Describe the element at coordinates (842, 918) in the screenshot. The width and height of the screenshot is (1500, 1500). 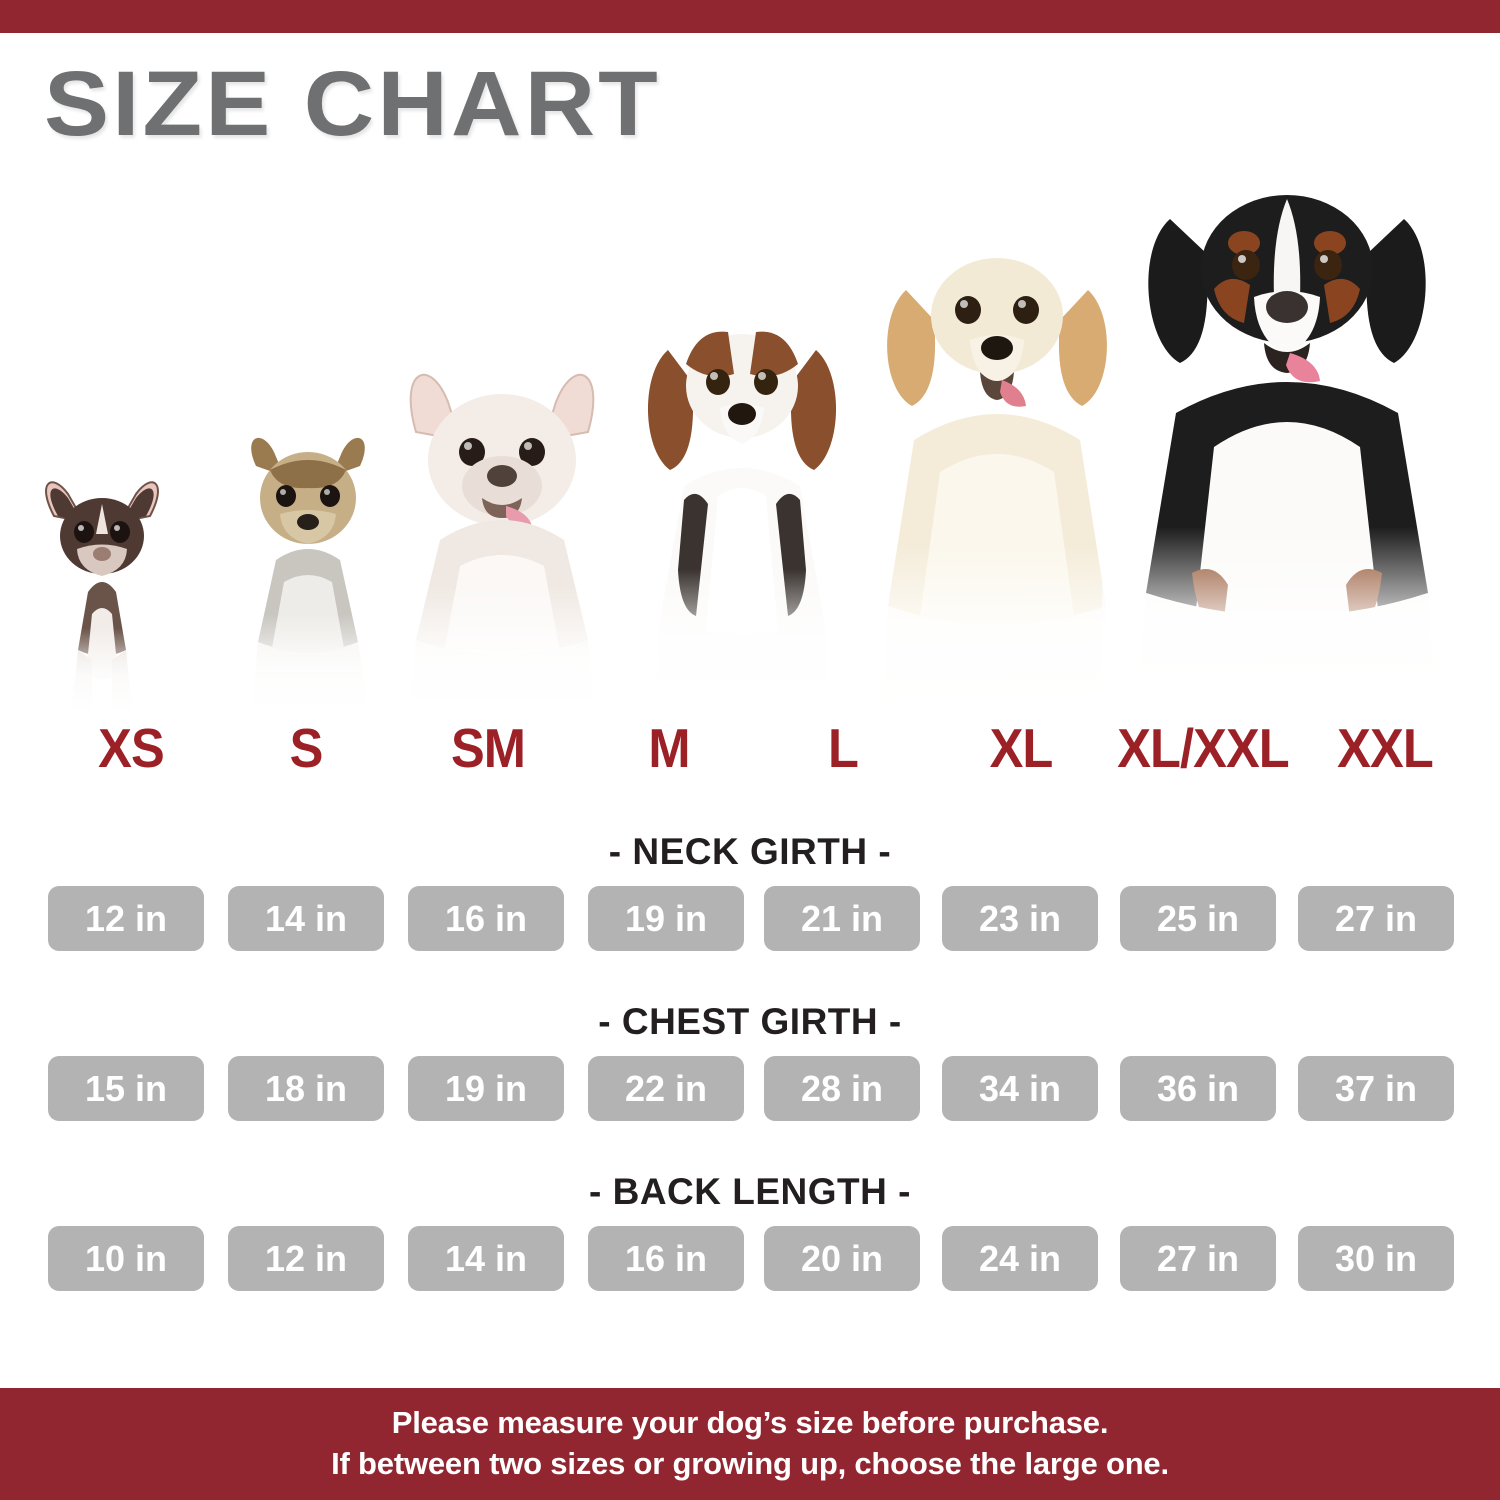
I see `value-pill: 21 in` at that location.